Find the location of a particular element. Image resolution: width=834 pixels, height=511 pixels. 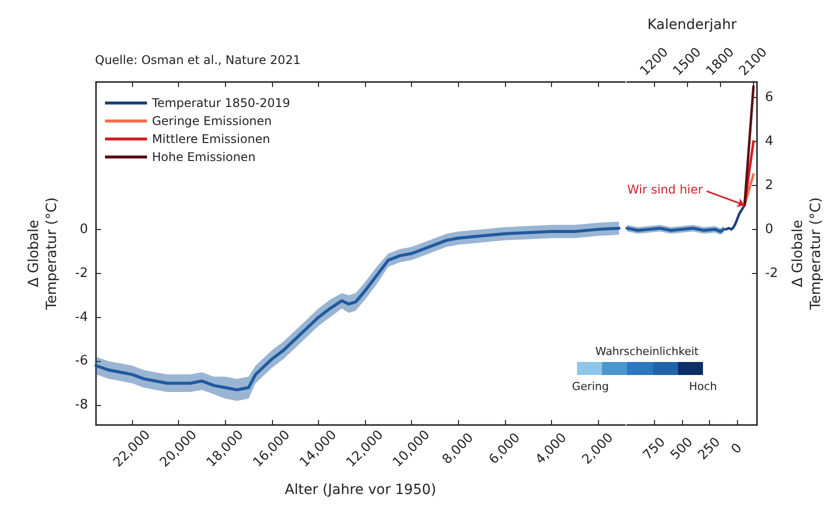

y-tick-label: -4 is located at coordinates (81, 317).